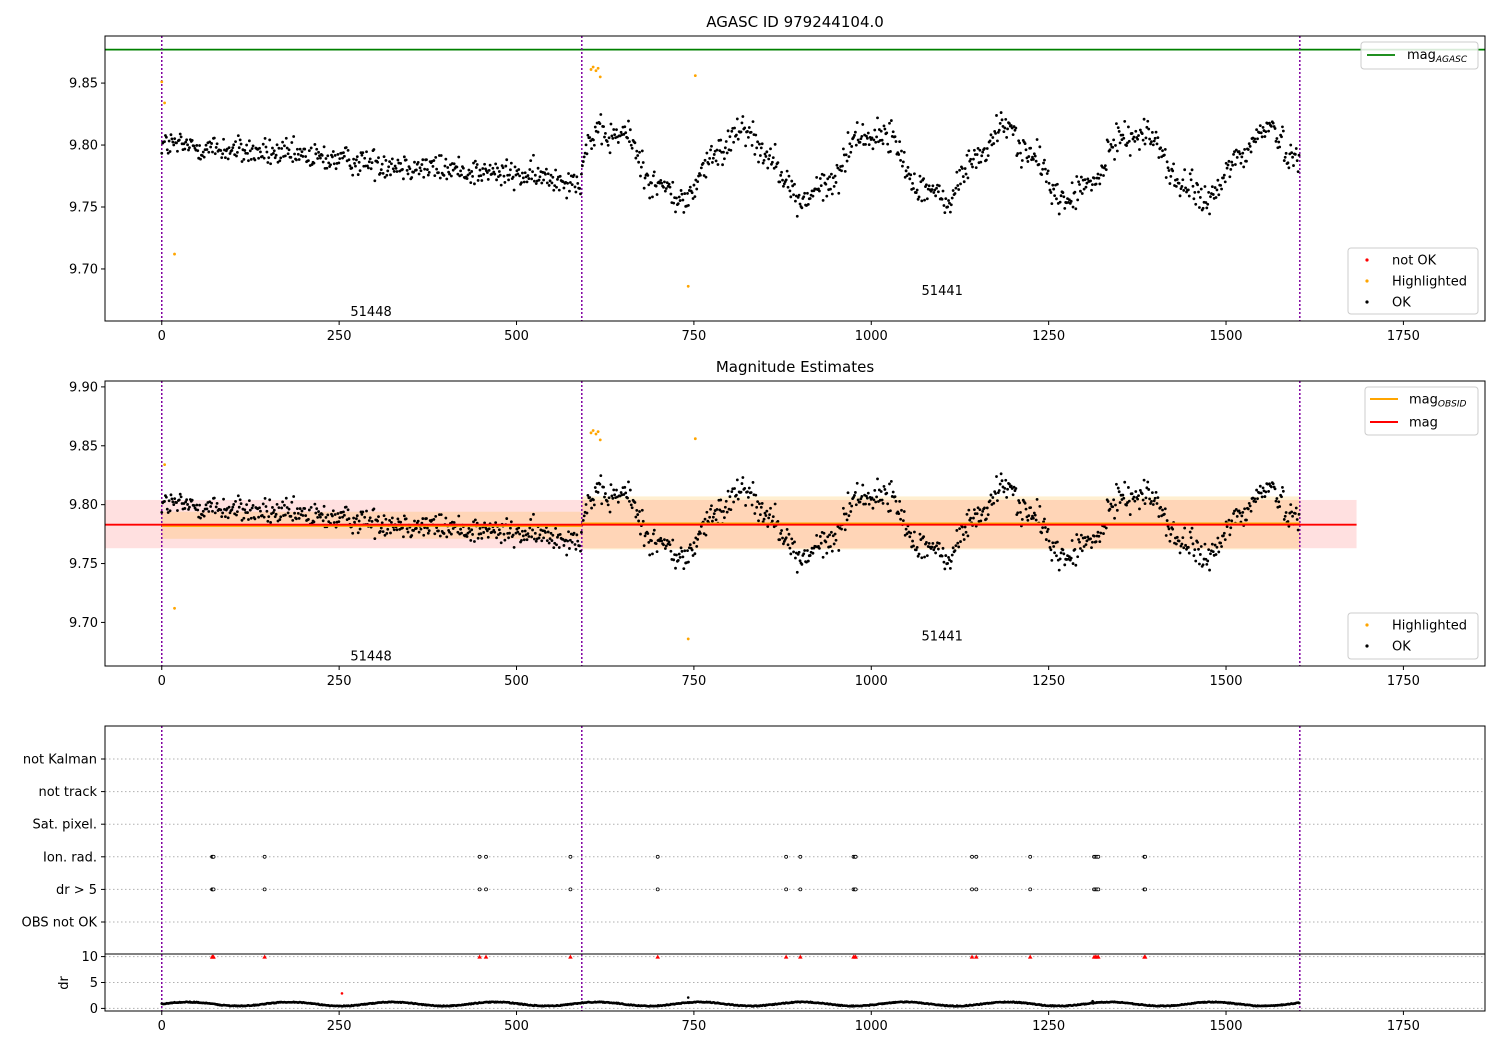  I want to click on p1-xtick-label: 0, so click(162, 336).